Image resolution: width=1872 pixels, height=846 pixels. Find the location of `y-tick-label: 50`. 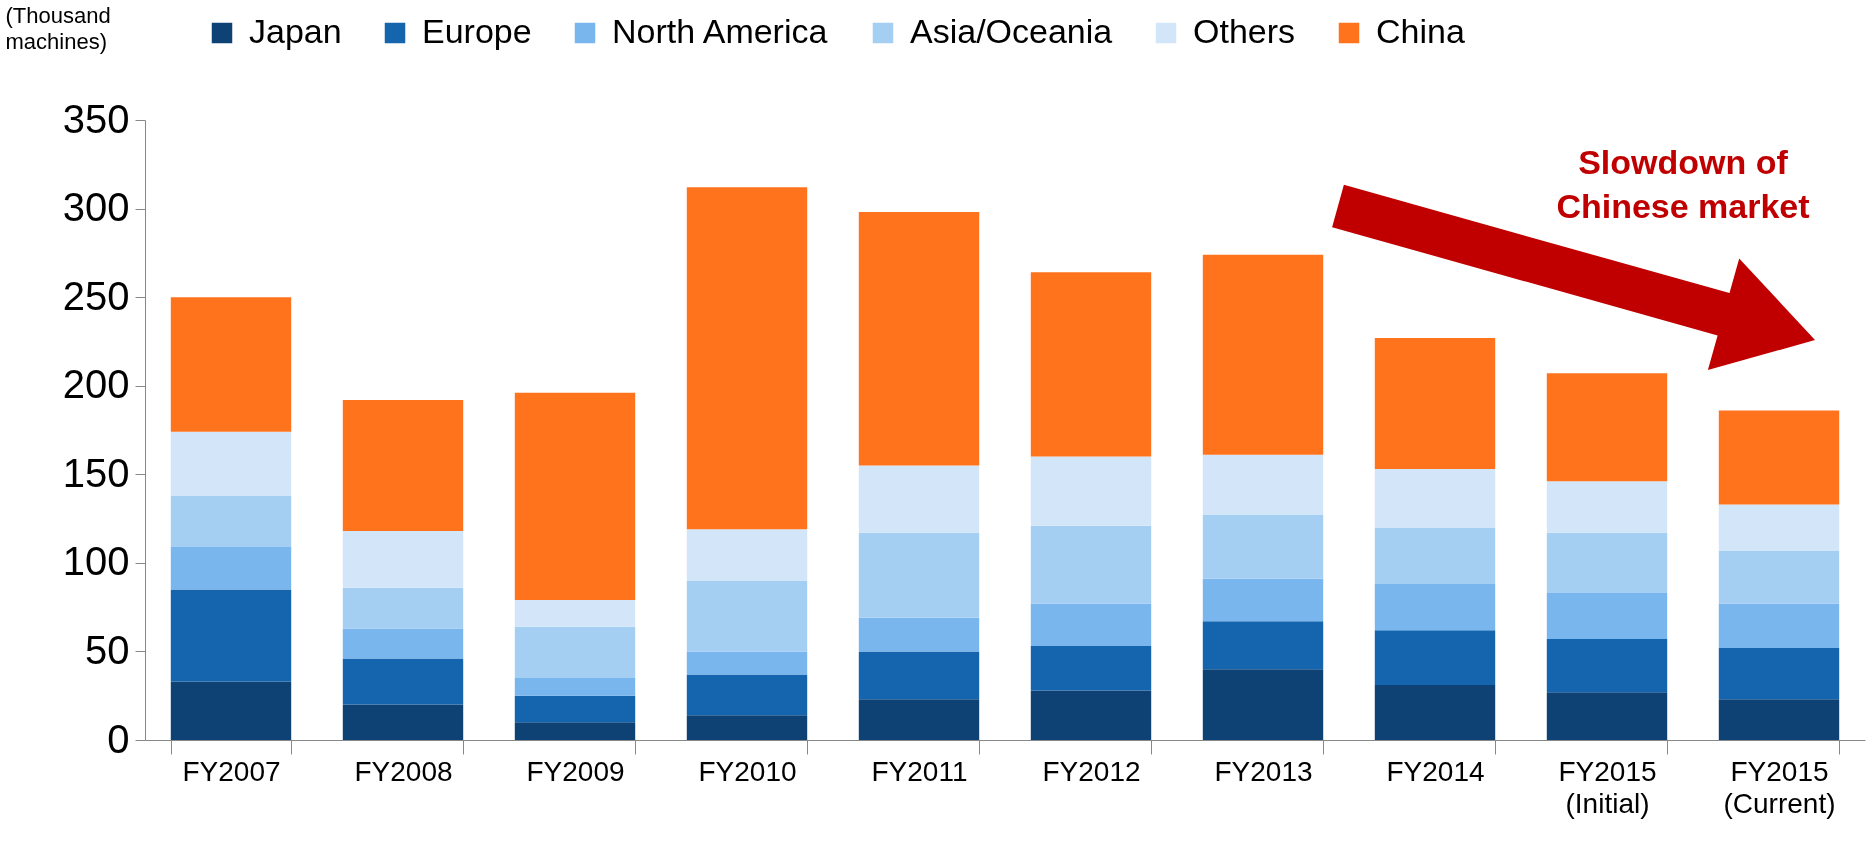

y-tick-label: 50 is located at coordinates (107, 649).